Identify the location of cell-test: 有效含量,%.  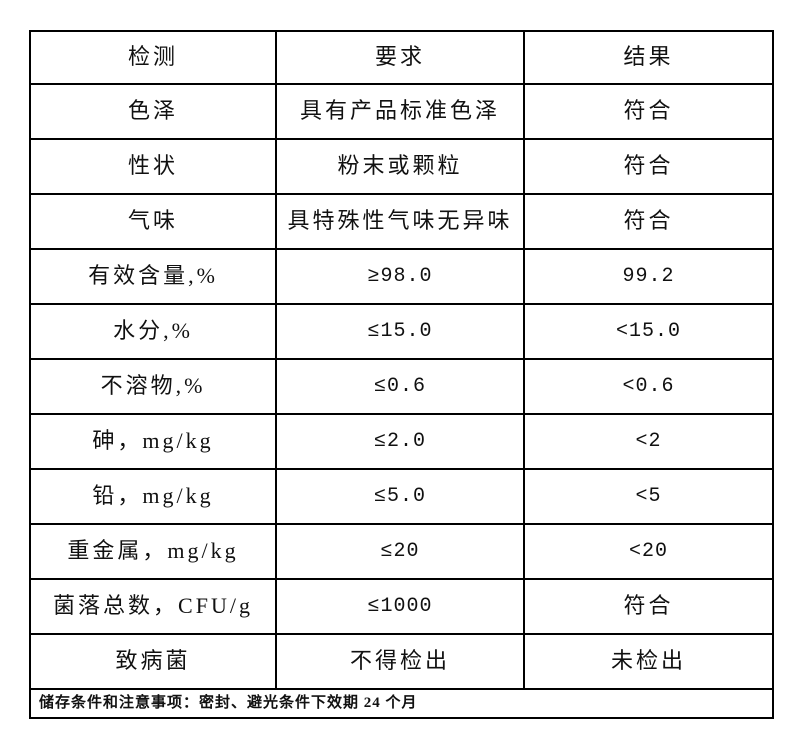
(153, 276).